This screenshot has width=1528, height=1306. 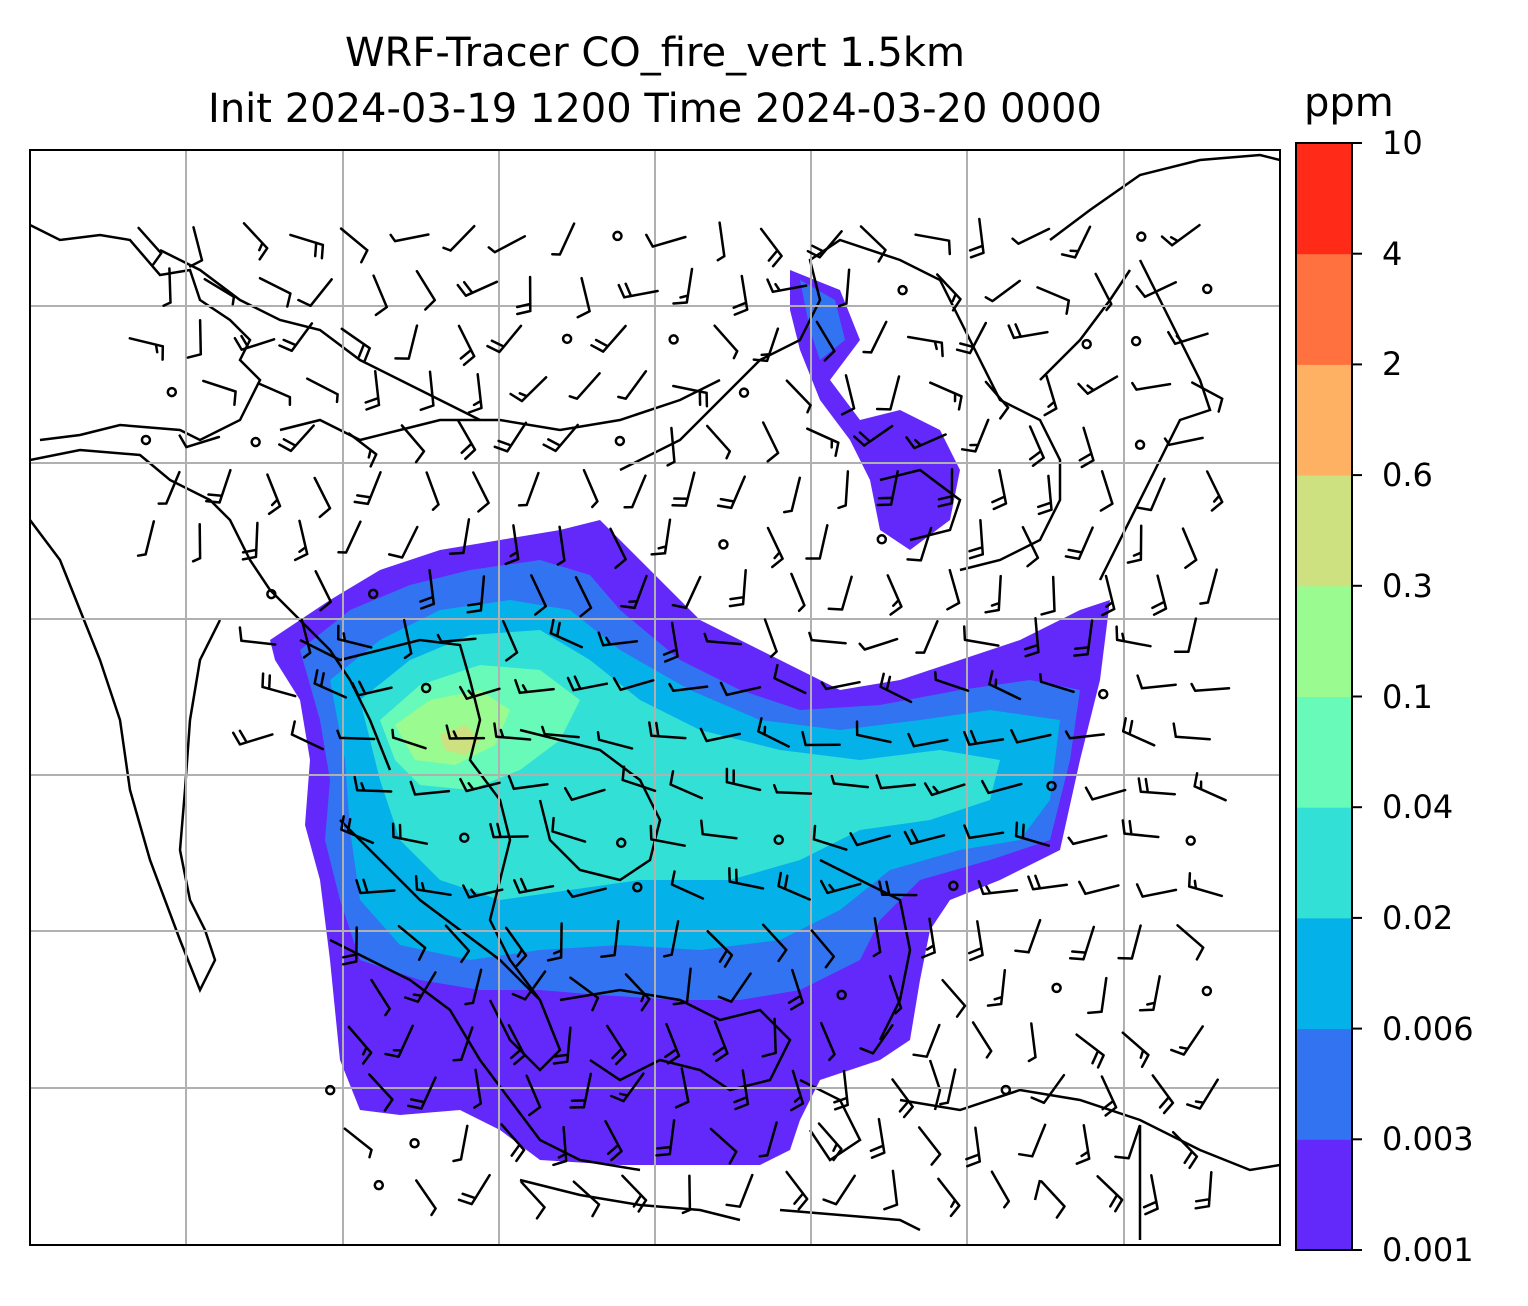 I want to click on colorbar-tick-label: 4, so click(x=1392, y=253).